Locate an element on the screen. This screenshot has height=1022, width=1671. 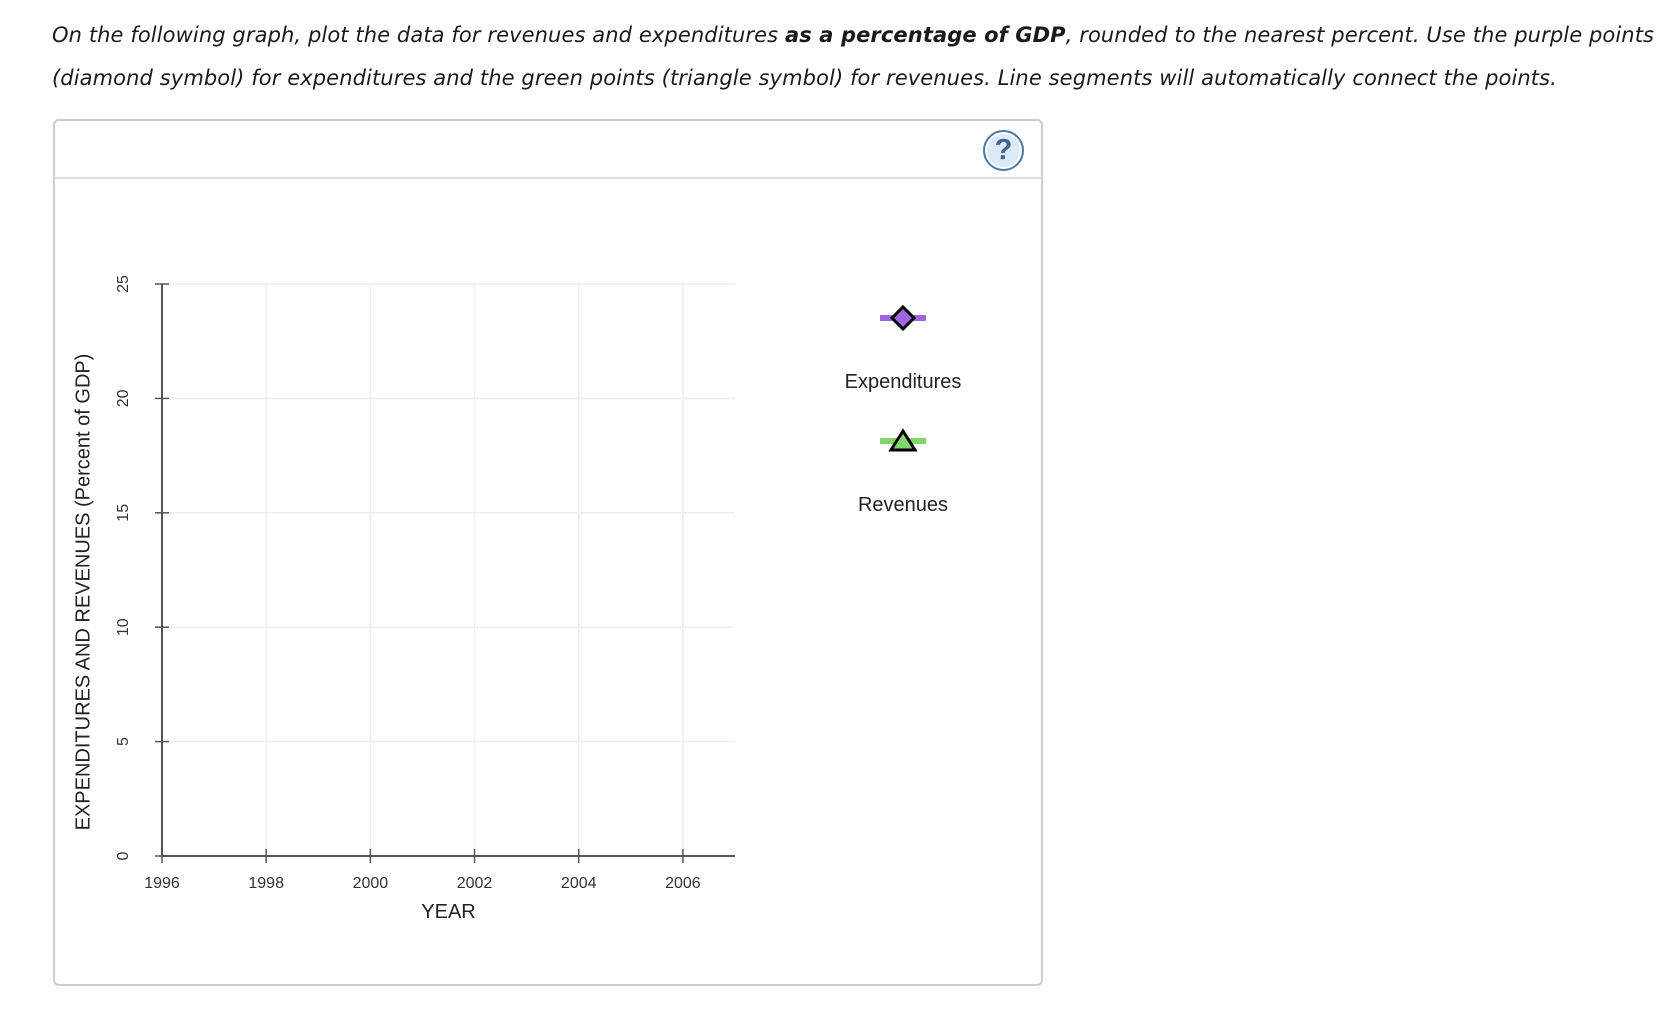
x-tick-label-1996: 1996 is located at coordinates (162, 883).